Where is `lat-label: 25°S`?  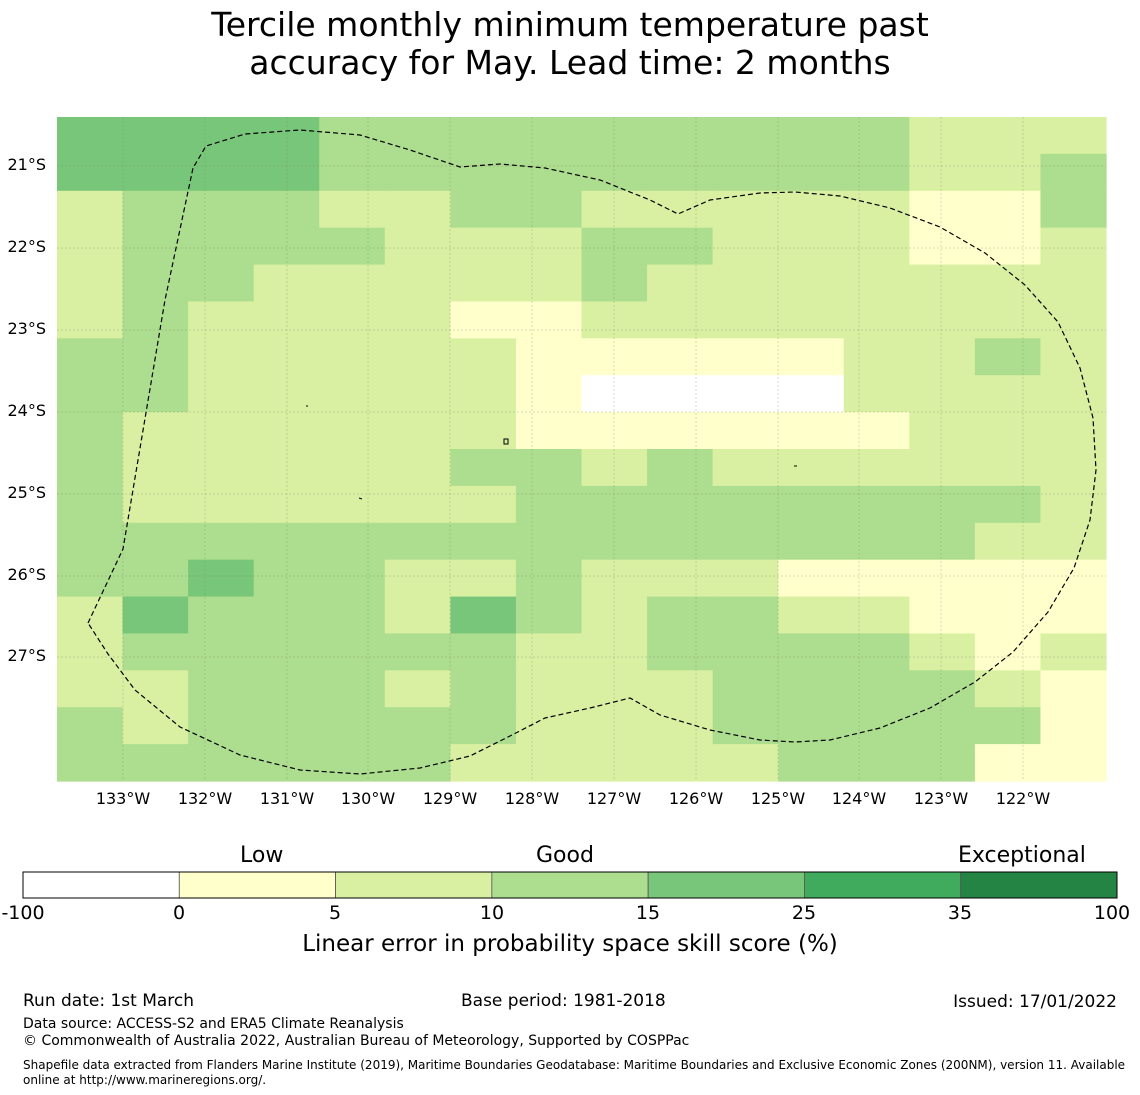
lat-label: 25°S is located at coordinates (26, 492).